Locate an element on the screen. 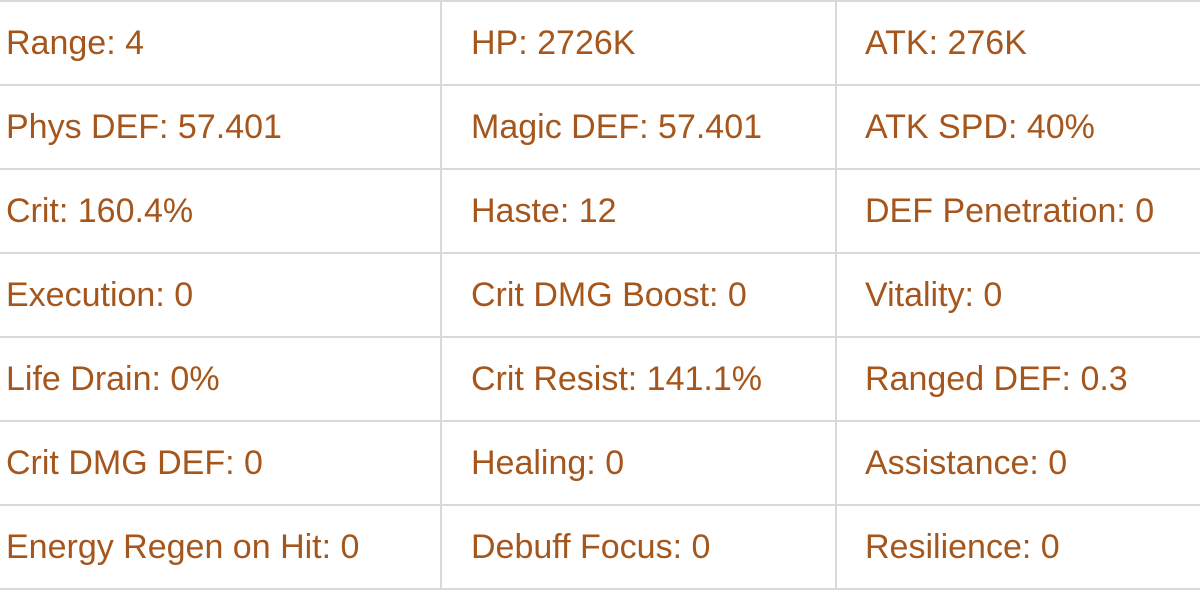 This screenshot has height=600, width=1200. stat-cell: Assistance: 0 is located at coordinates (1017, 463).